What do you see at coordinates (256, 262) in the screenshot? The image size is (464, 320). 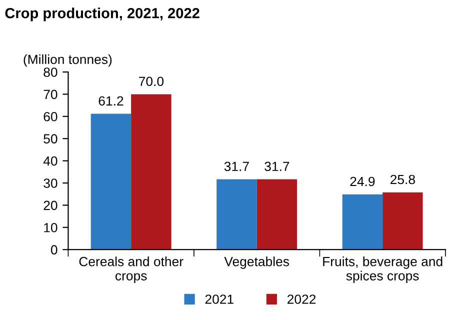 I see `x-tick-label: Vegetables` at bounding box center [256, 262].